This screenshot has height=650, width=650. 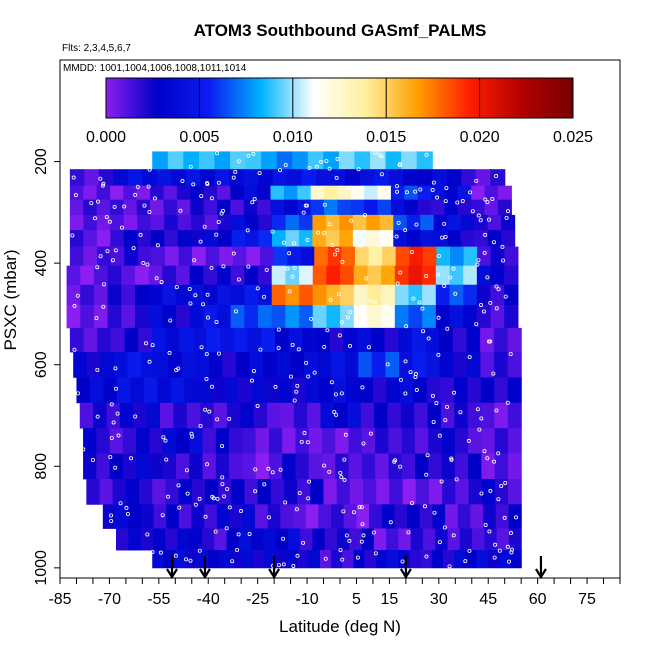 What do you see at coordinates (480, 137) in the screenshot?
I see `colorbar-tick-label: 0.020` at bounding box center [480, 137].